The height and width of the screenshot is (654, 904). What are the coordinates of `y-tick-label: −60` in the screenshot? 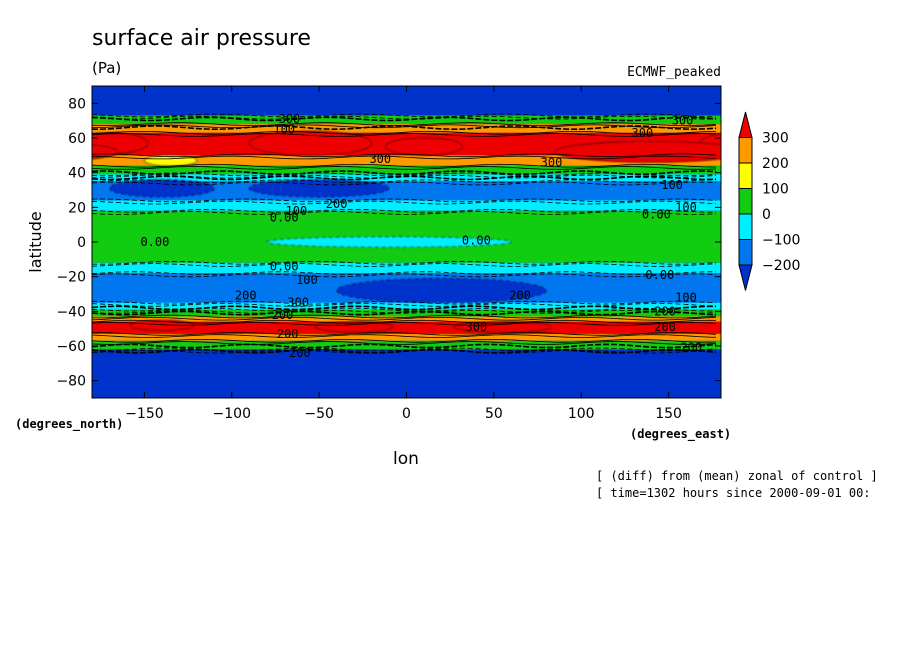 It's located at (71, 347).